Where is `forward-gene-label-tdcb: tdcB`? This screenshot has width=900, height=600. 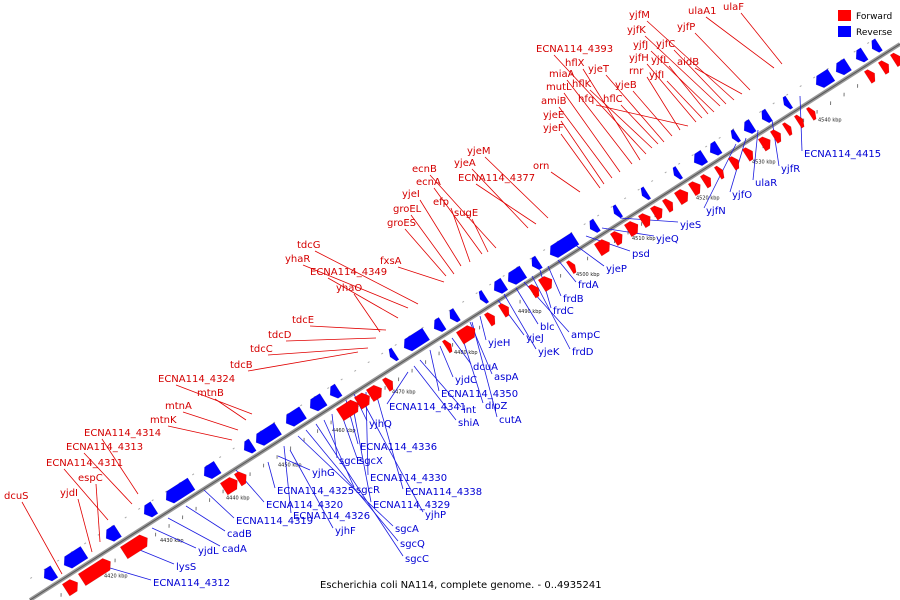
forward-gene-label-tdcb: tdcB is located at coordinates (241, 365).